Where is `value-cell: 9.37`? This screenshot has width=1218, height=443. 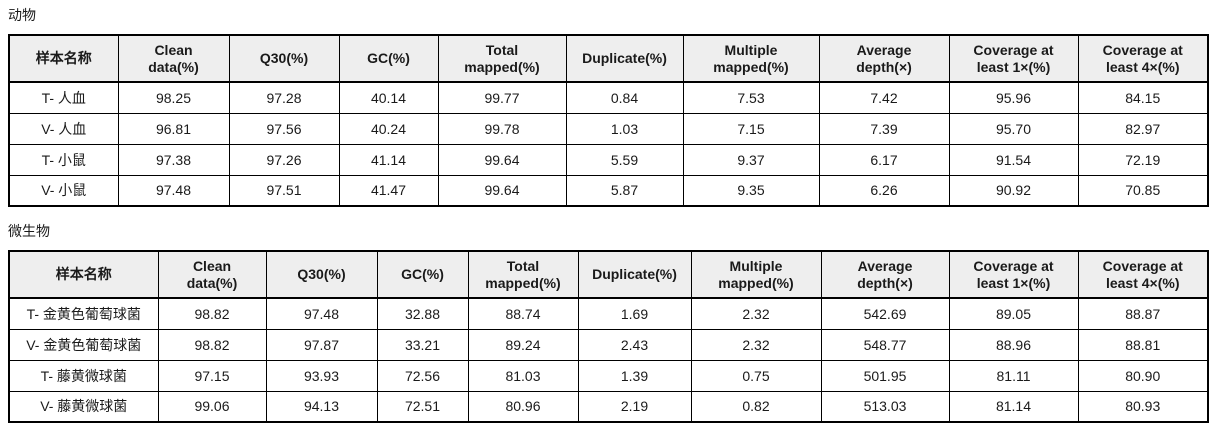
value-cell: 9.37 is located at coordinates (751, 159).